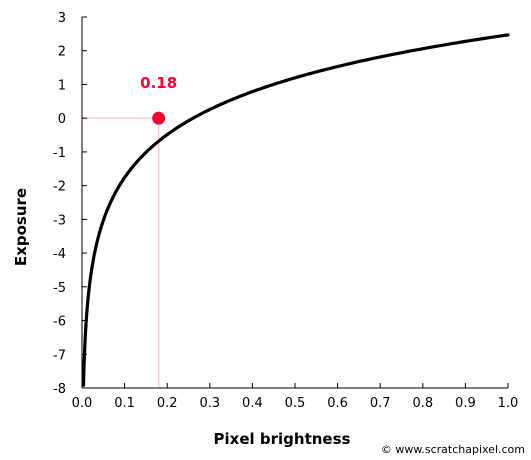  What do you see at coordinates (62, 18) in the screenshot?
I see `y-tick-label: 3` at bounding box center [62, 18].